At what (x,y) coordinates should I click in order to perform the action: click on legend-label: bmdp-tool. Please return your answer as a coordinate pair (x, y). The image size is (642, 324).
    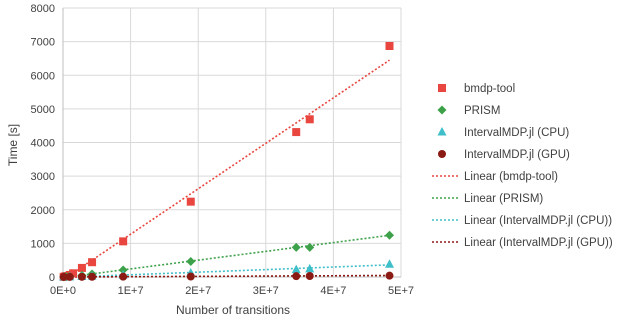
    Looking at the image, I should click on (489, 89).